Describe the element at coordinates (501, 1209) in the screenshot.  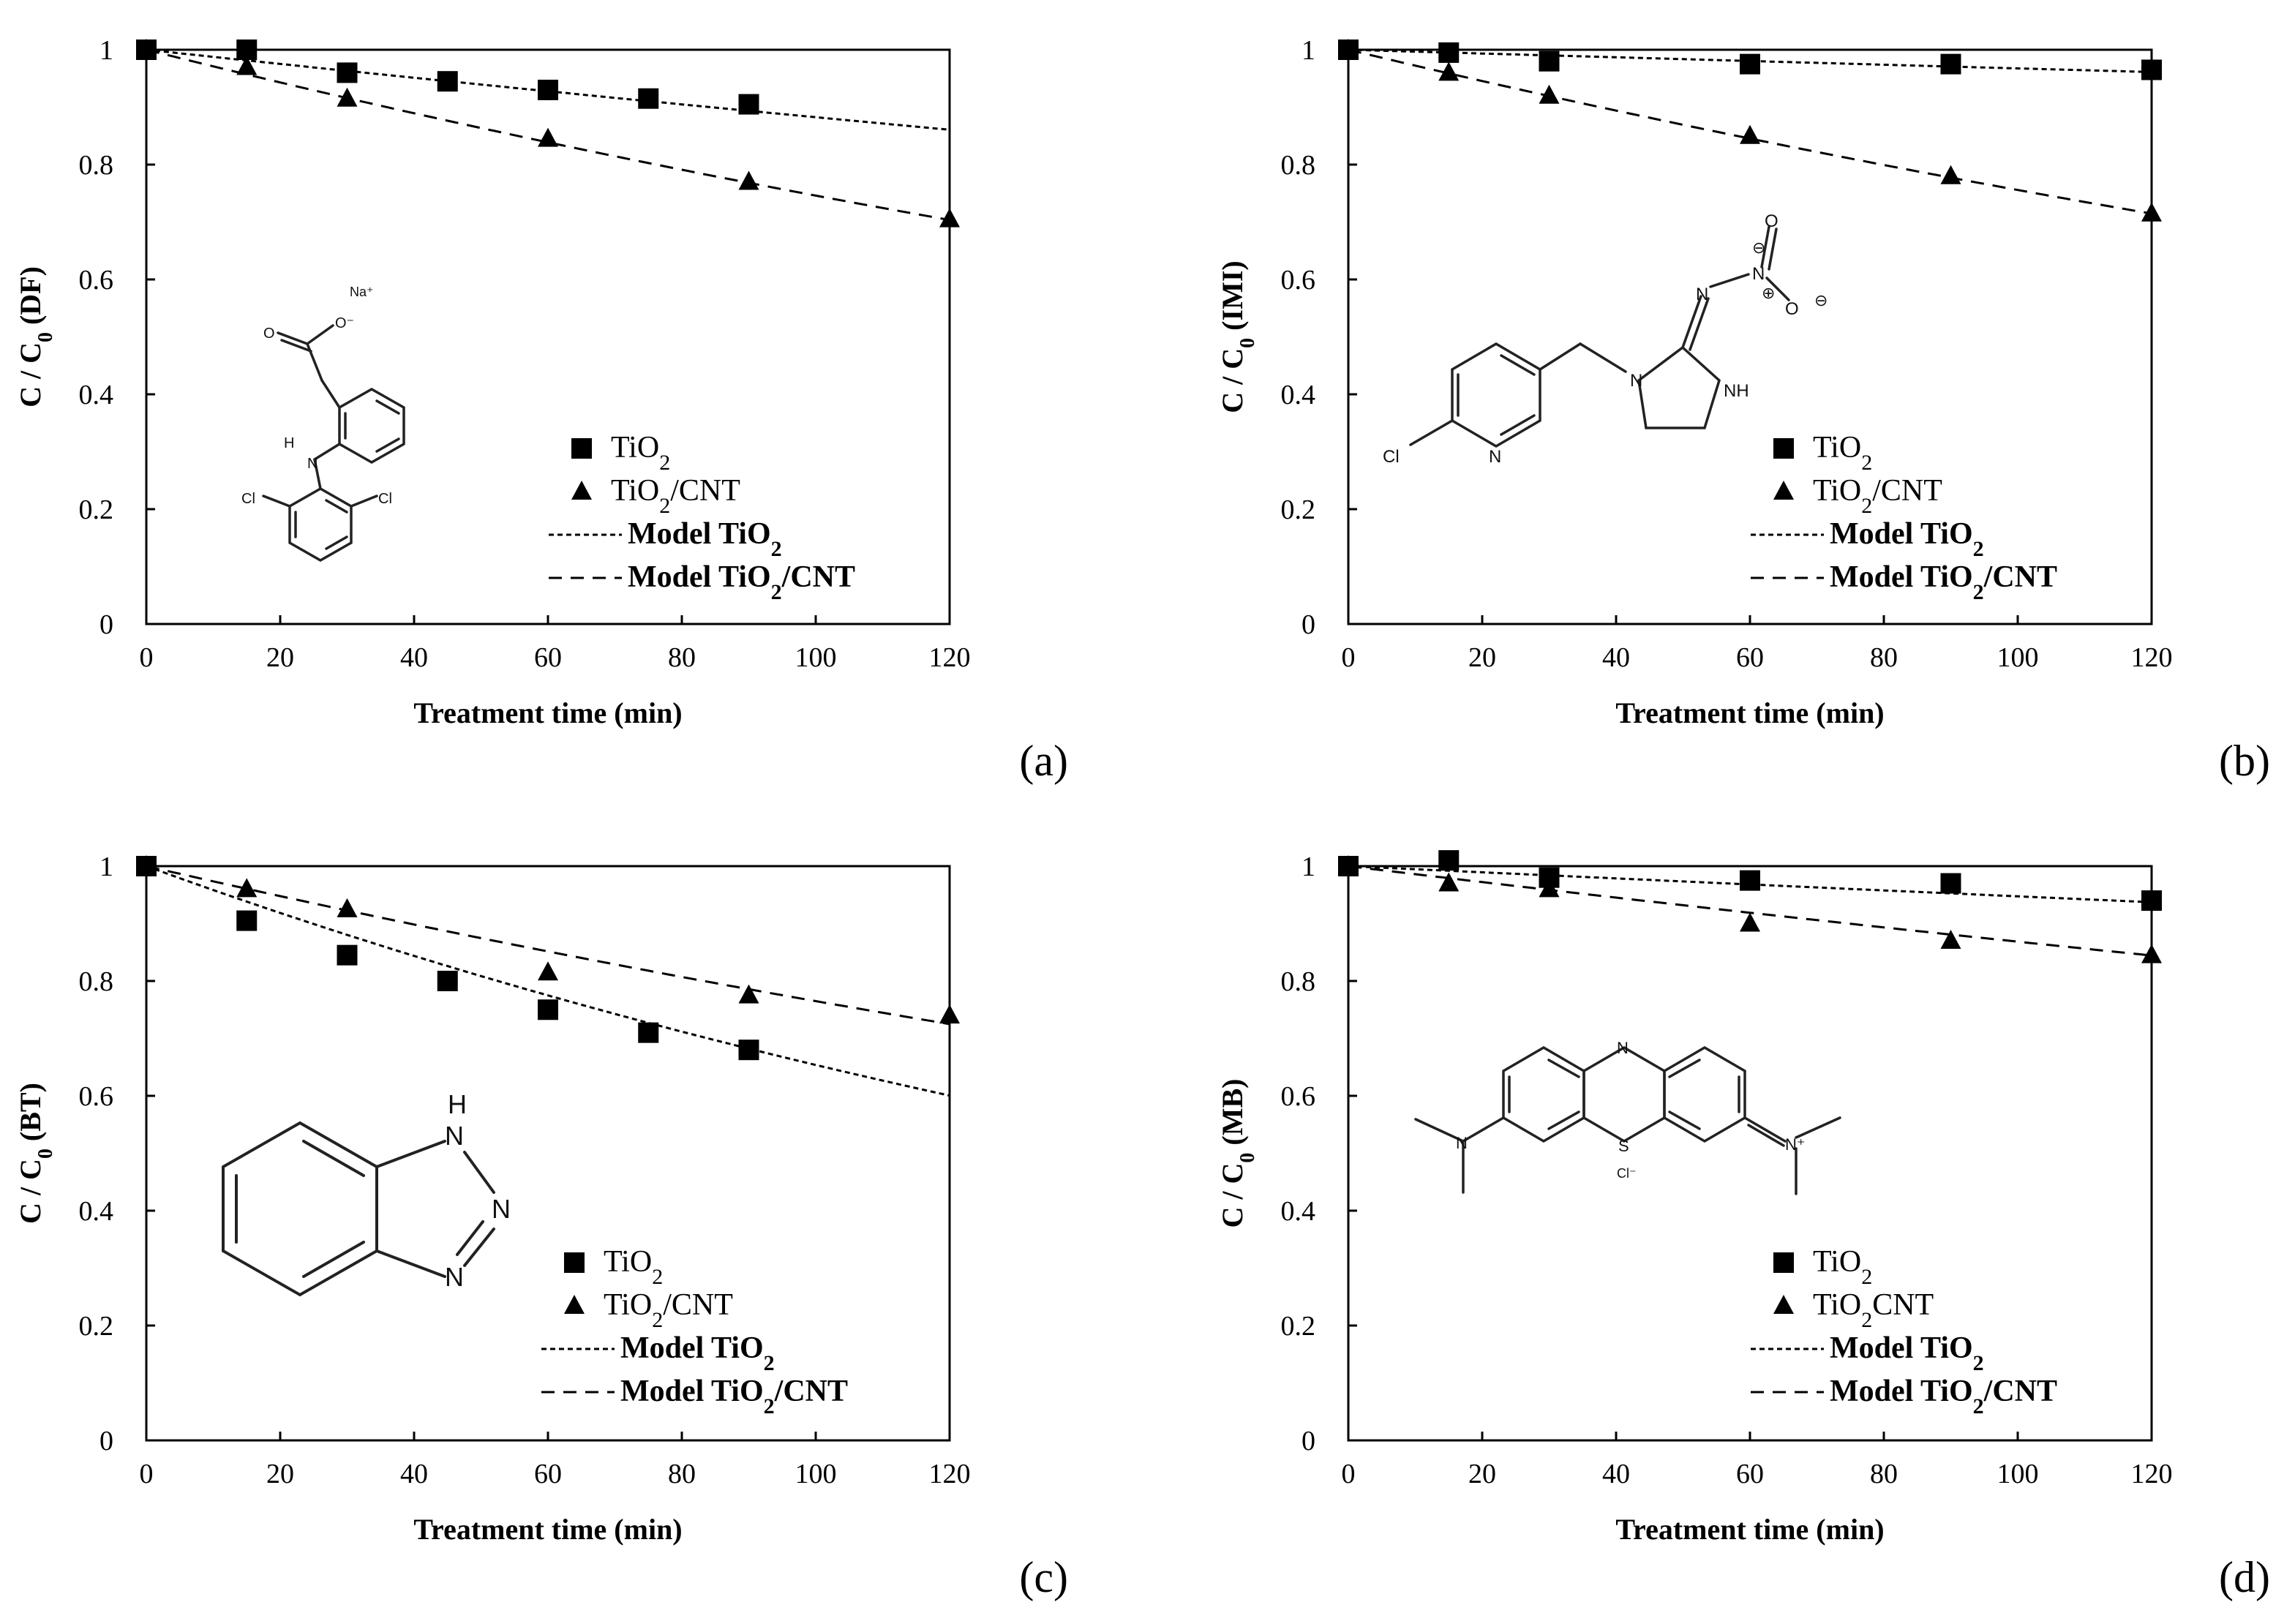
I see `molecule-c-atom-n2: N` at that location.